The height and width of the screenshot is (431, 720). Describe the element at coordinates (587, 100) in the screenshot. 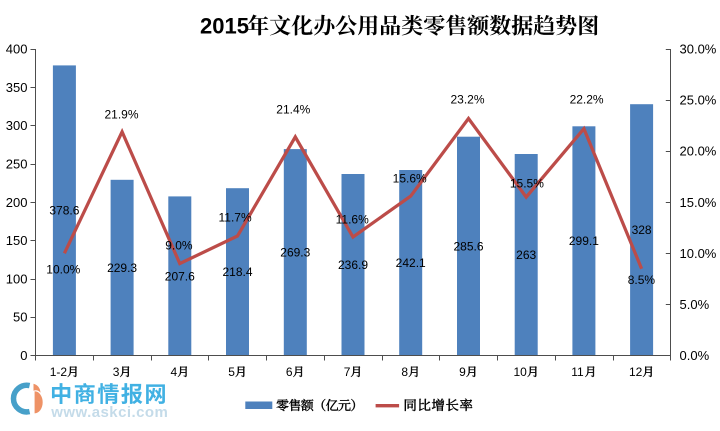

I see `svg-text: 22.2%` at that location.